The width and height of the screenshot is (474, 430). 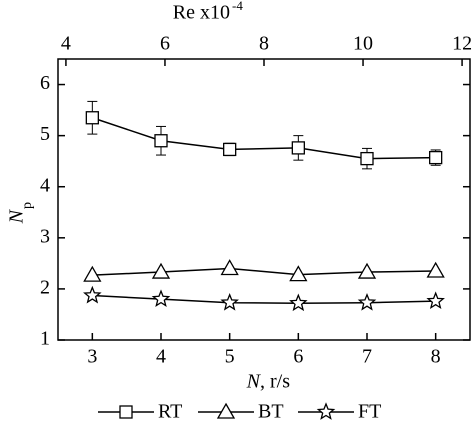 What do you see at coordinates (45, 288) in the screenshot?
I see `y-tick-label: 2` at bounding box center [45, 288].